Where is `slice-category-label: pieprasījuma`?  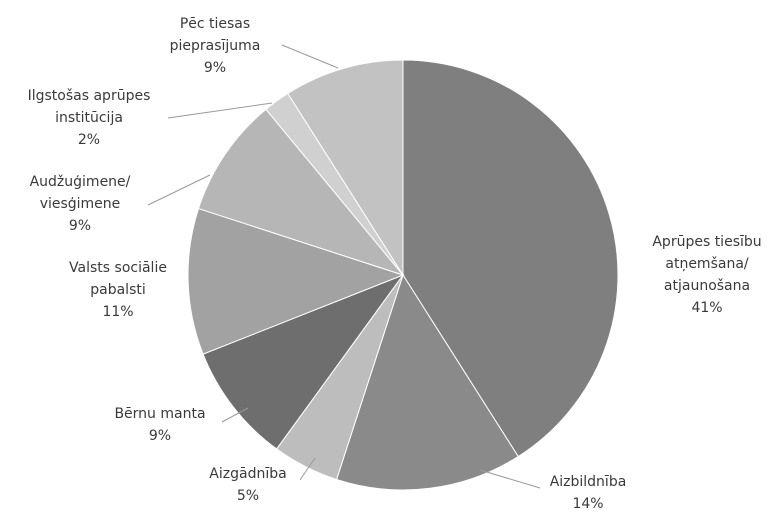 slice-category-label: pieprasījuma is located at coordinates (215, 46).